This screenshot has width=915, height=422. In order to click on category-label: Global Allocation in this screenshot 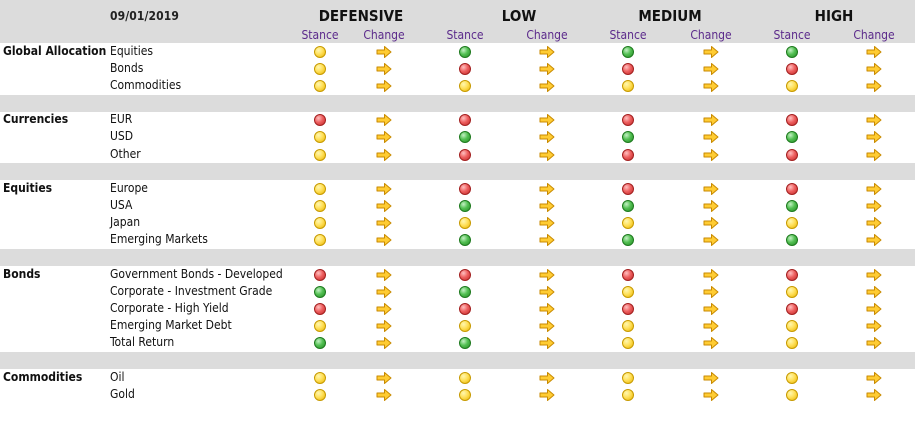, I will do `click(55, 50)`.